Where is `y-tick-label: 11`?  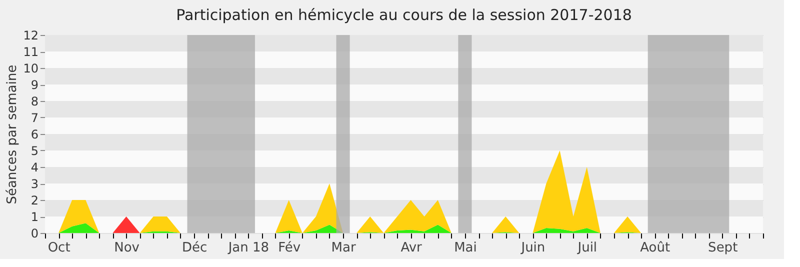
y-tick-label: 11 is located at coordinates (30, 52).